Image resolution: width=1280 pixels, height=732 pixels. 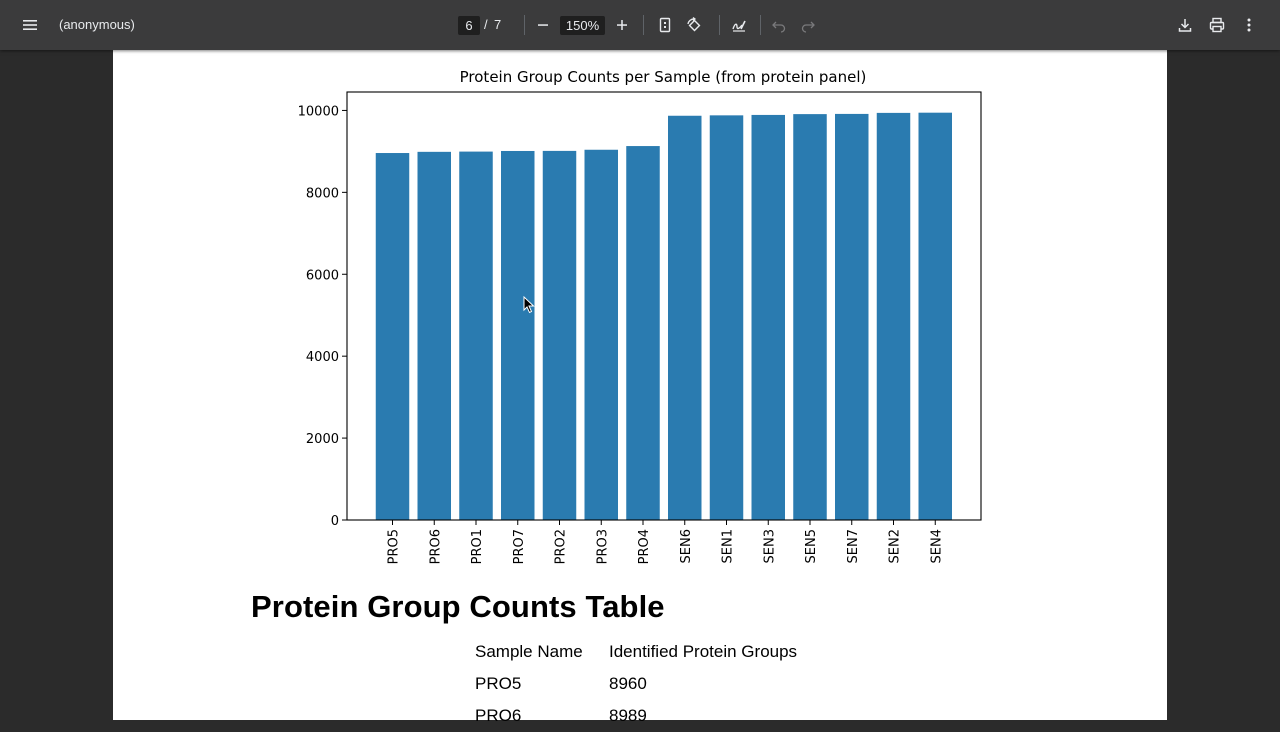 What do you see at coordinates (893, 316) in the screenshot?
I see `bar-sen2` at bounding box center [893, 316].